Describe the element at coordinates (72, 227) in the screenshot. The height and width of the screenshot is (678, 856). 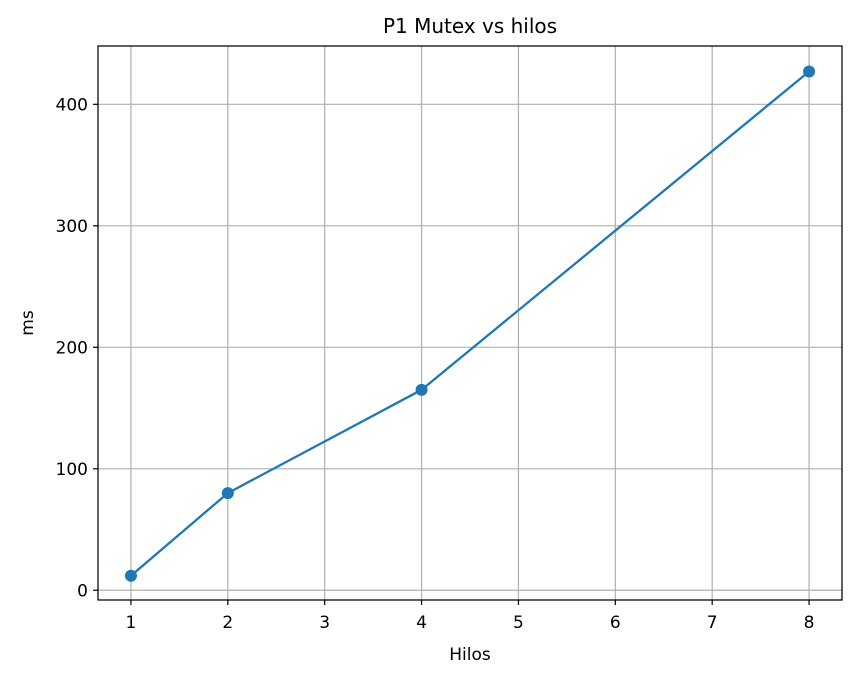
I see `y-tick-label: 300` at that location.